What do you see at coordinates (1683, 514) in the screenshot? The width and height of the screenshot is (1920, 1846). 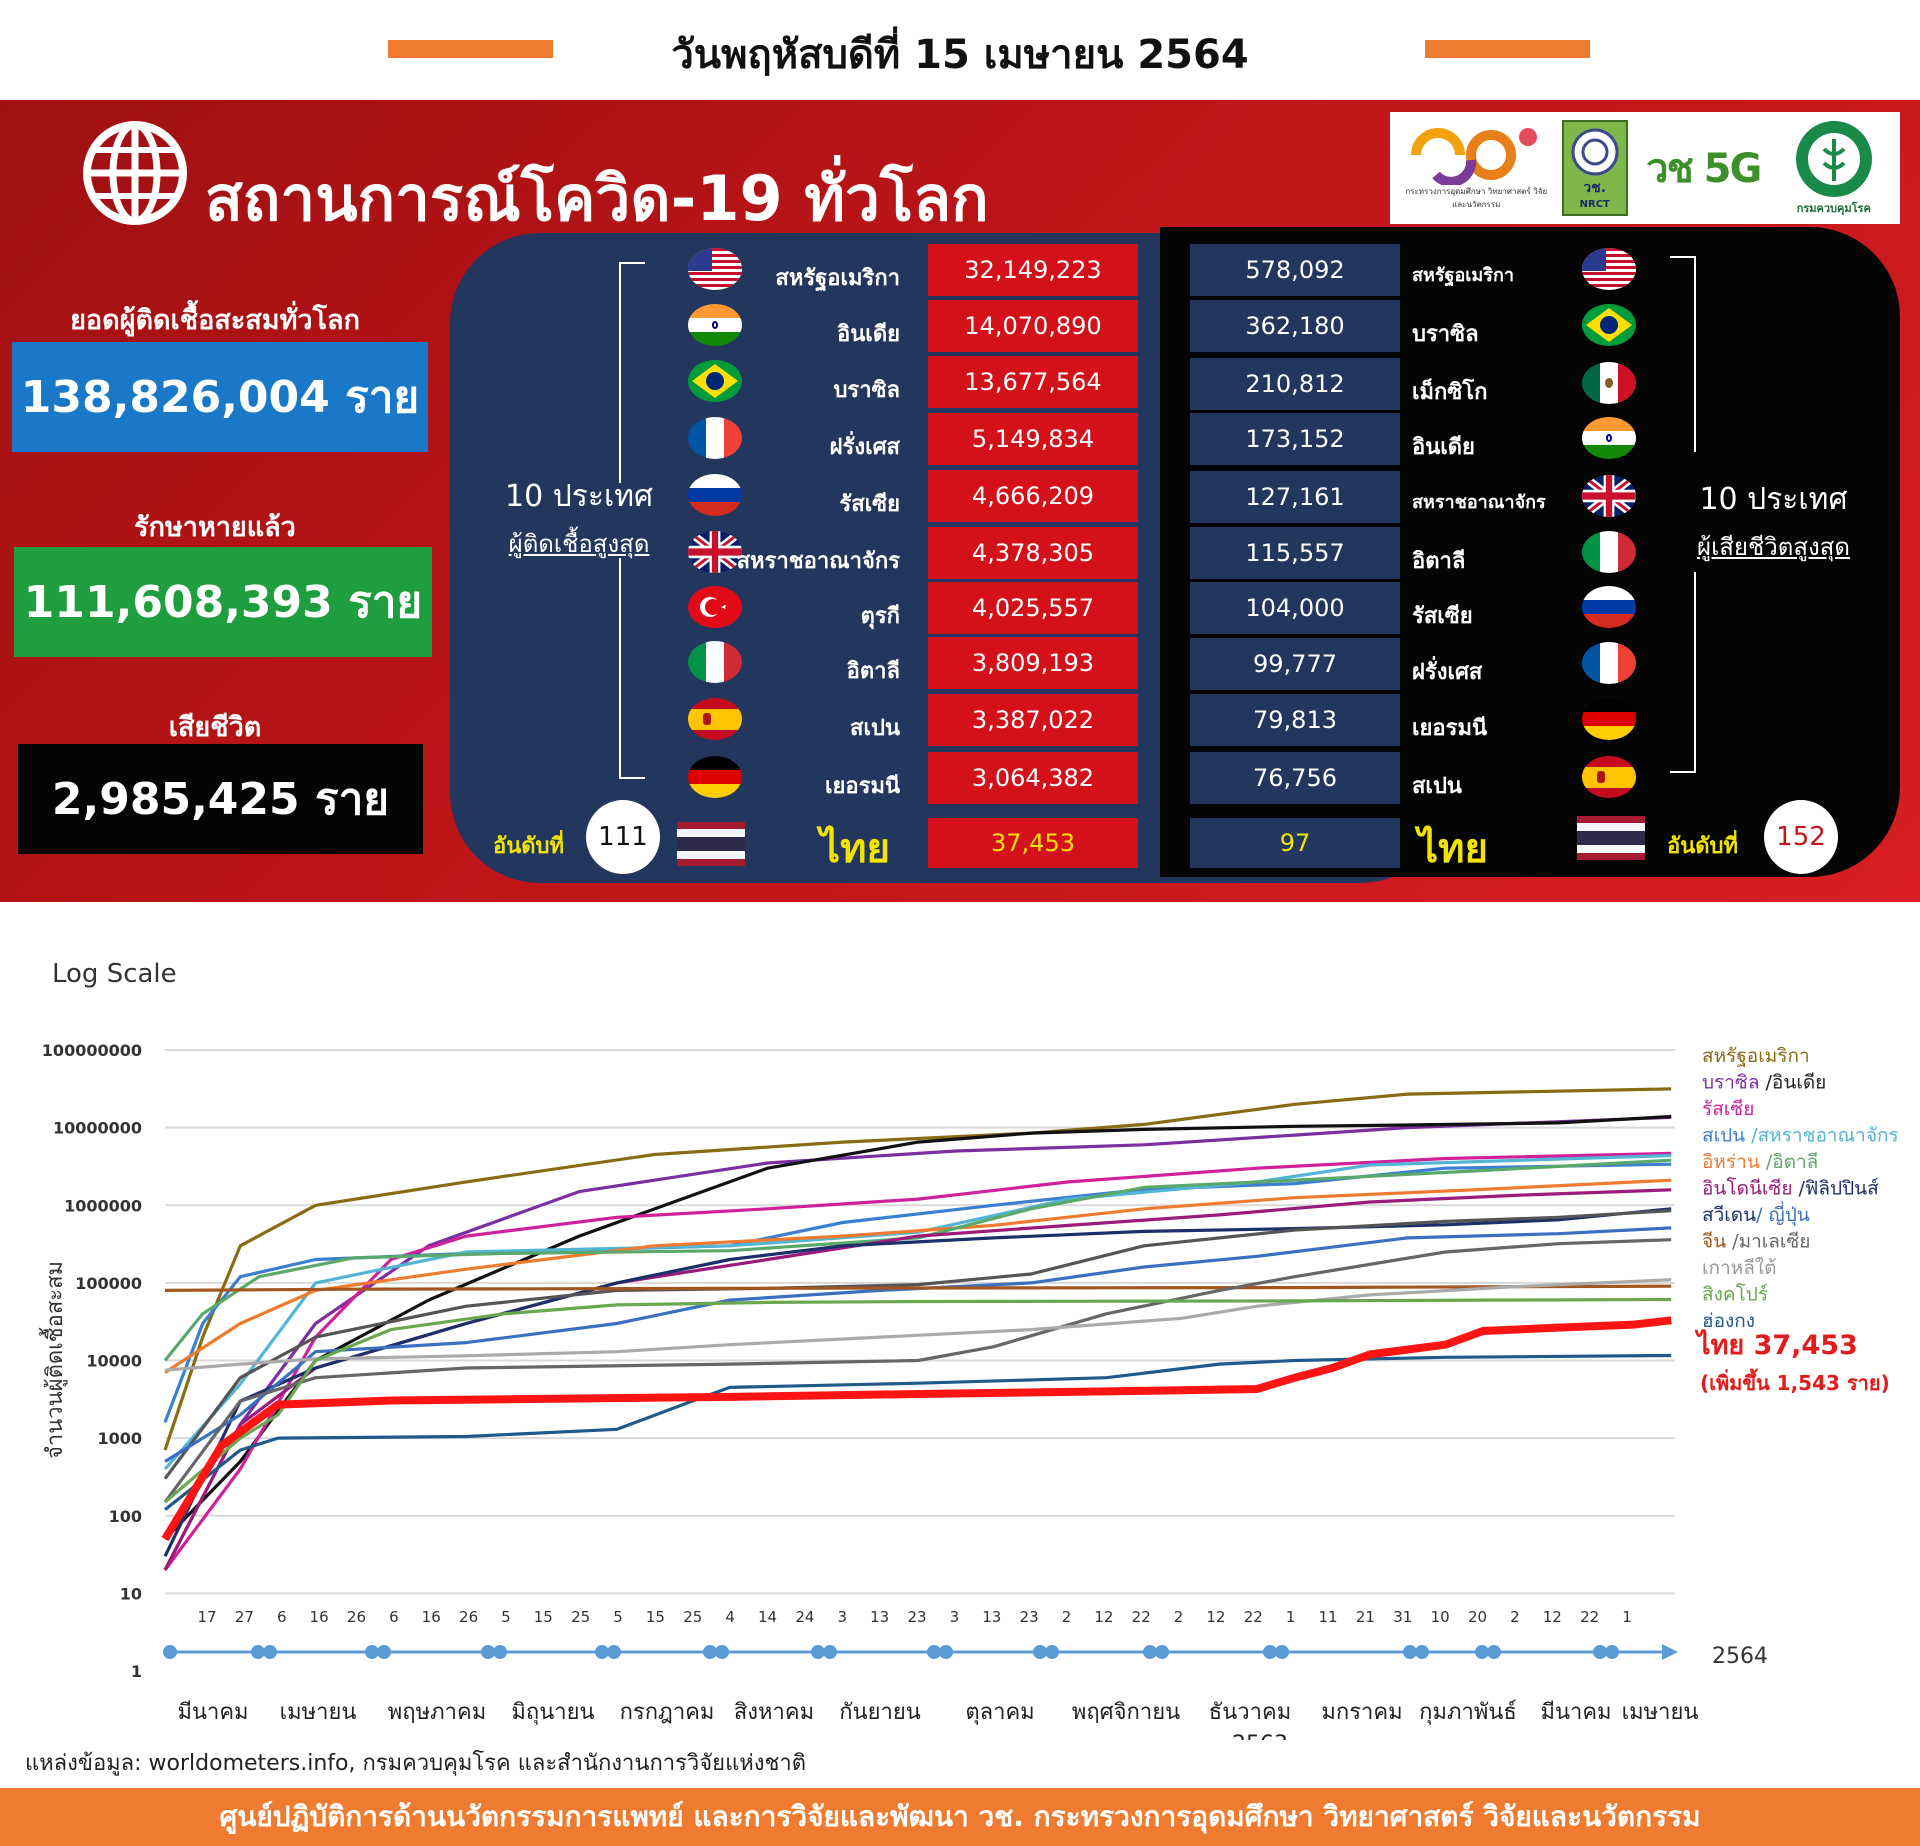 I see `deaths-bracket` at bounding box center [1683, 514].